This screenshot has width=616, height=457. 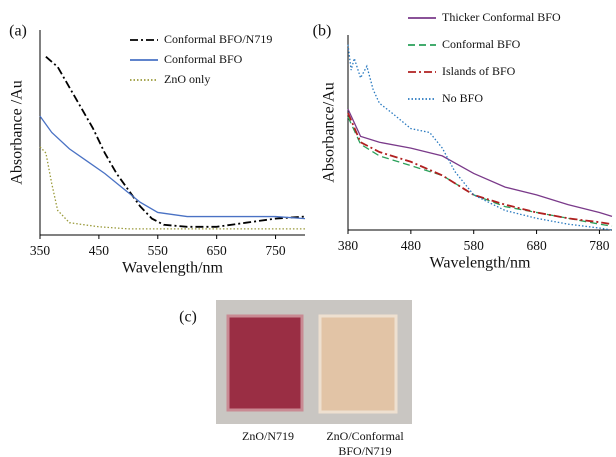 I want to click on x-tick-label: 650, so click(x=217, y=250).